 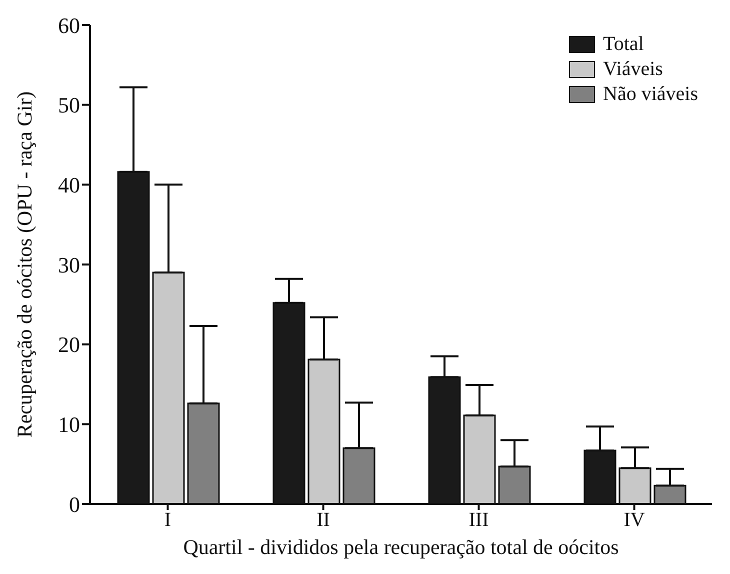 What do you see at coordinates (635, 520) in the screenshot?
I see `x-tick-label: IV` at bounding box center [635, 520].